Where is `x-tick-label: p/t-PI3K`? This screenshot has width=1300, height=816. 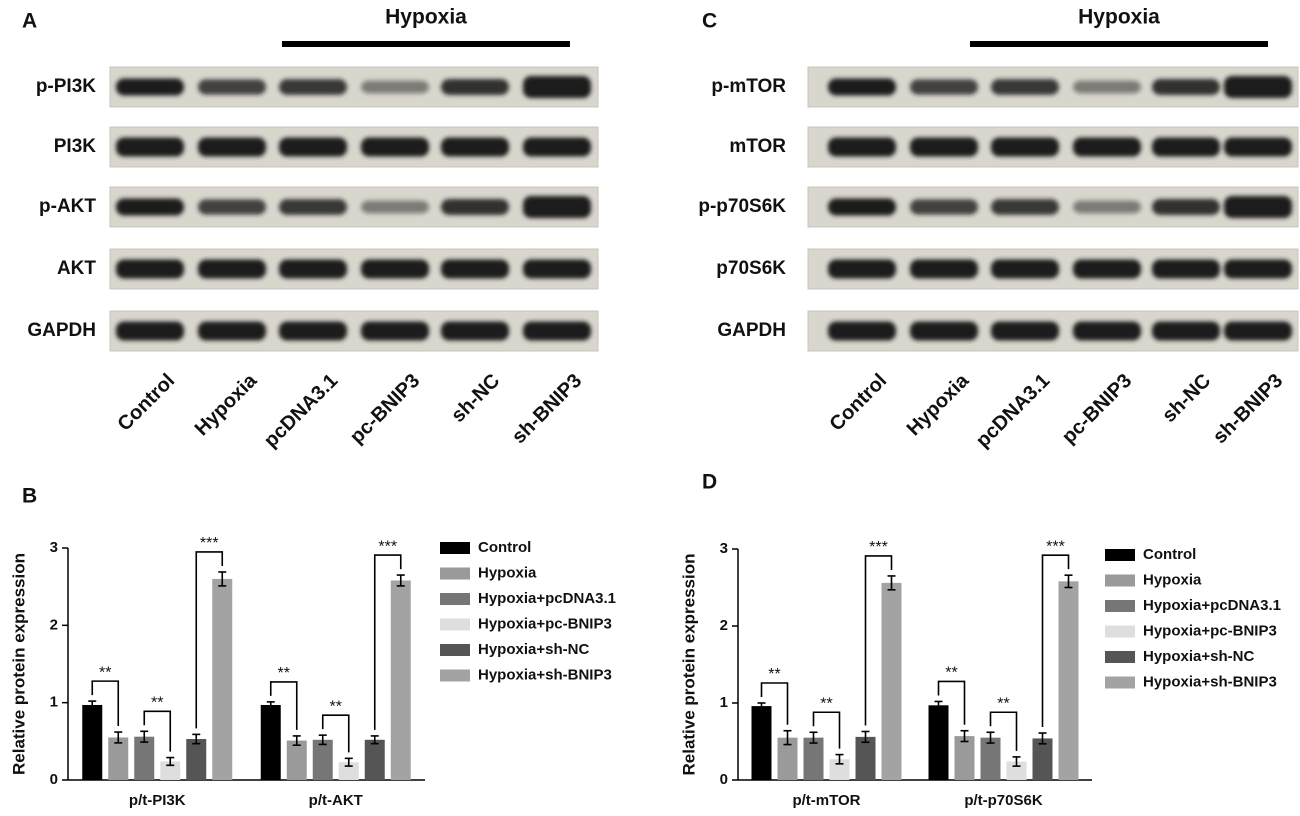
x-tick-label: p/t-PI3K is located at coordinates (157, 800).